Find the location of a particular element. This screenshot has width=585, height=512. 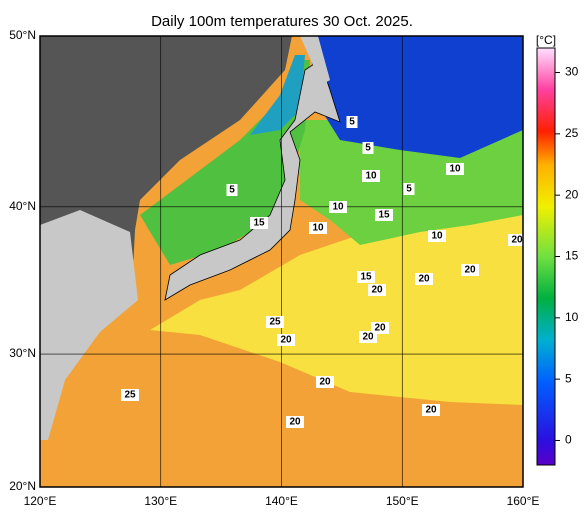

x-tick-label: 140°E is located at coordinates (281, 501).